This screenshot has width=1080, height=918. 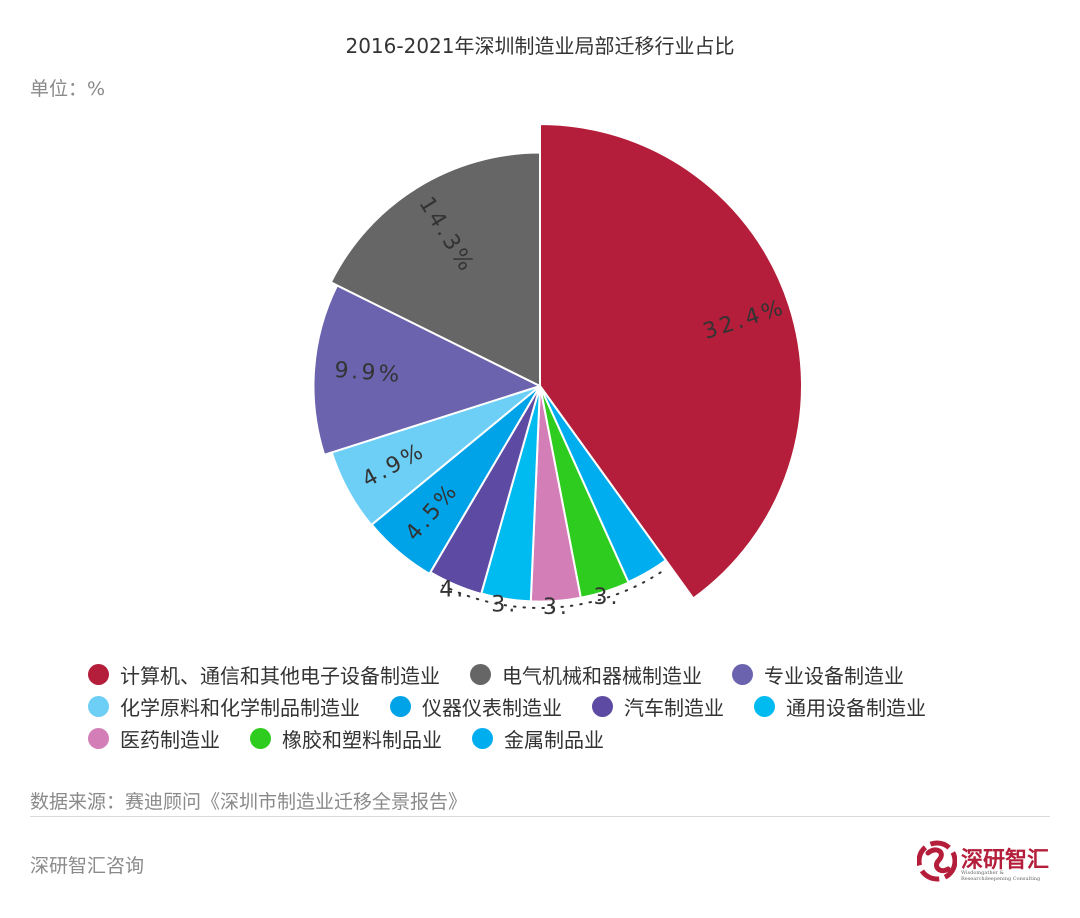 I want to click on legend-label: 汽车制造业, so click(x=674, y=707).